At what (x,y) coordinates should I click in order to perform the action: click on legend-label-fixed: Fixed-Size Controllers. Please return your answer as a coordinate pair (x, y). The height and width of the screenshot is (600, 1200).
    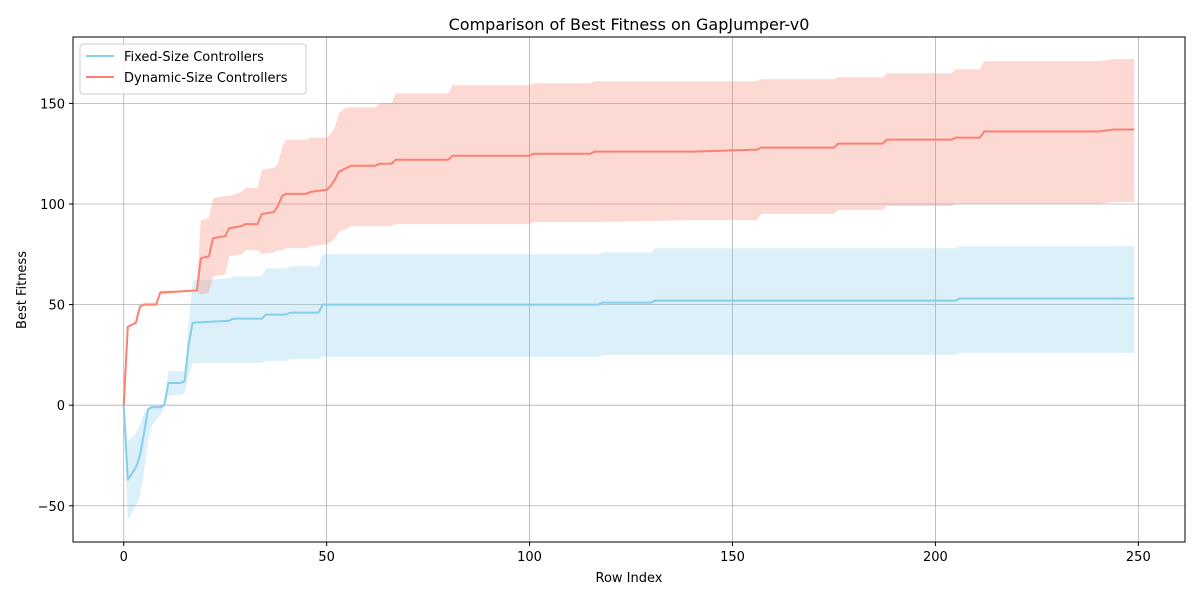
    Looking at the image, I should click on (194, 57).